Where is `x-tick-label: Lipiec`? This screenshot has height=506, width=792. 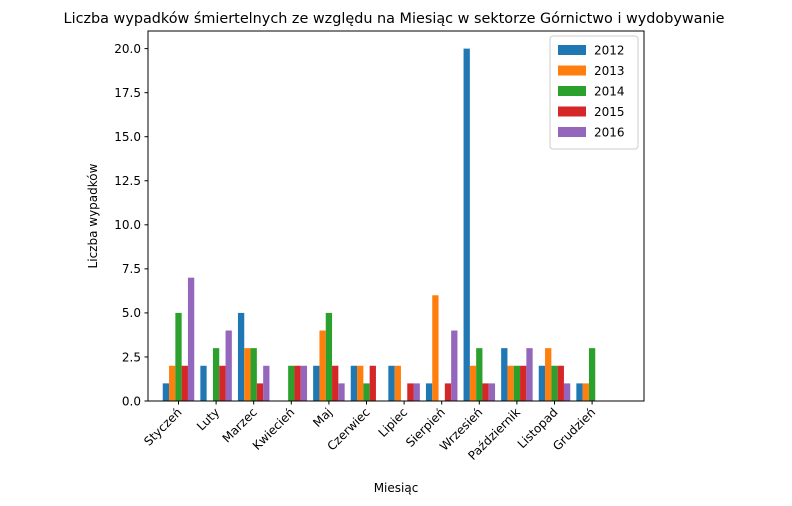
x-tick-label: Lipiec is located at coordinates (393, 422).